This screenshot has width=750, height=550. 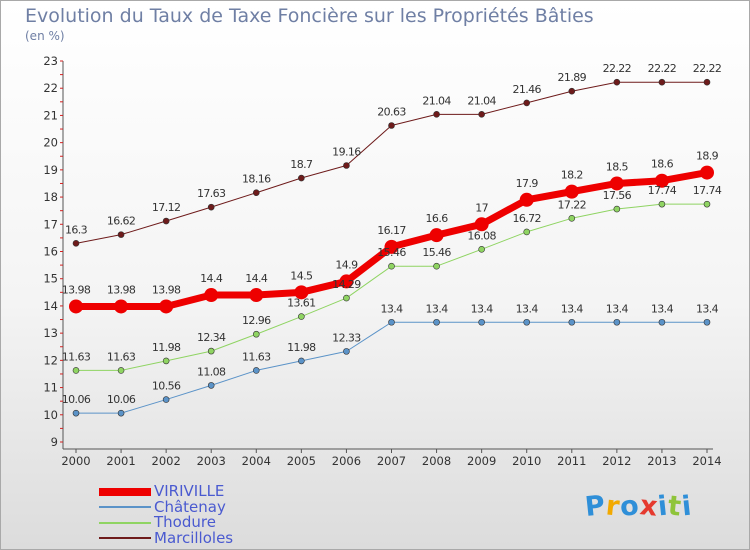 I want to click on x-tick-label: 2012, so click(x=616, y=461).